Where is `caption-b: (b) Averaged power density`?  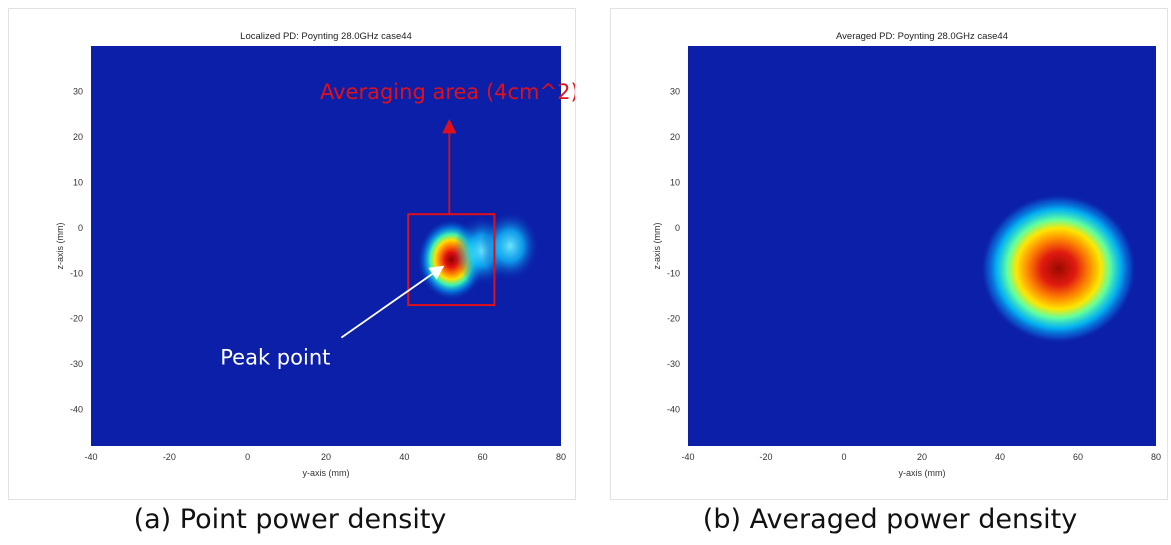 caption-b: (b) Averaged power density is located at coordinates (890, 519).